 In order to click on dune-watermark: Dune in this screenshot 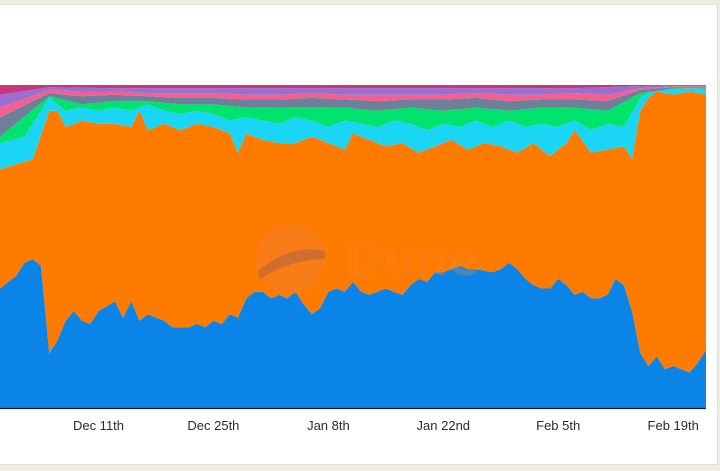, I will do `click(368, 259)`.